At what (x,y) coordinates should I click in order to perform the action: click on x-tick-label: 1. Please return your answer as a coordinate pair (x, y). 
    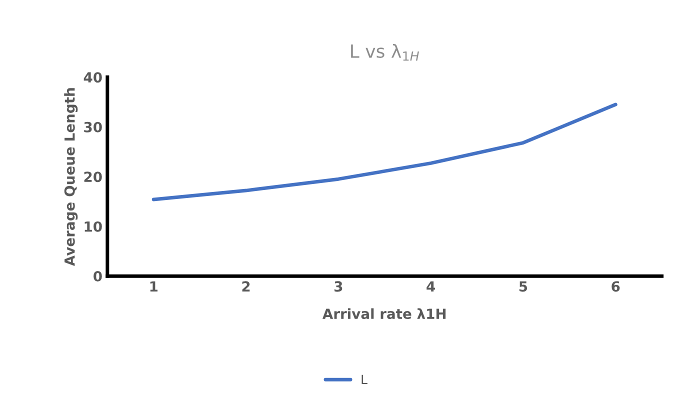
    Looking at the image, I should click on (154, 286).